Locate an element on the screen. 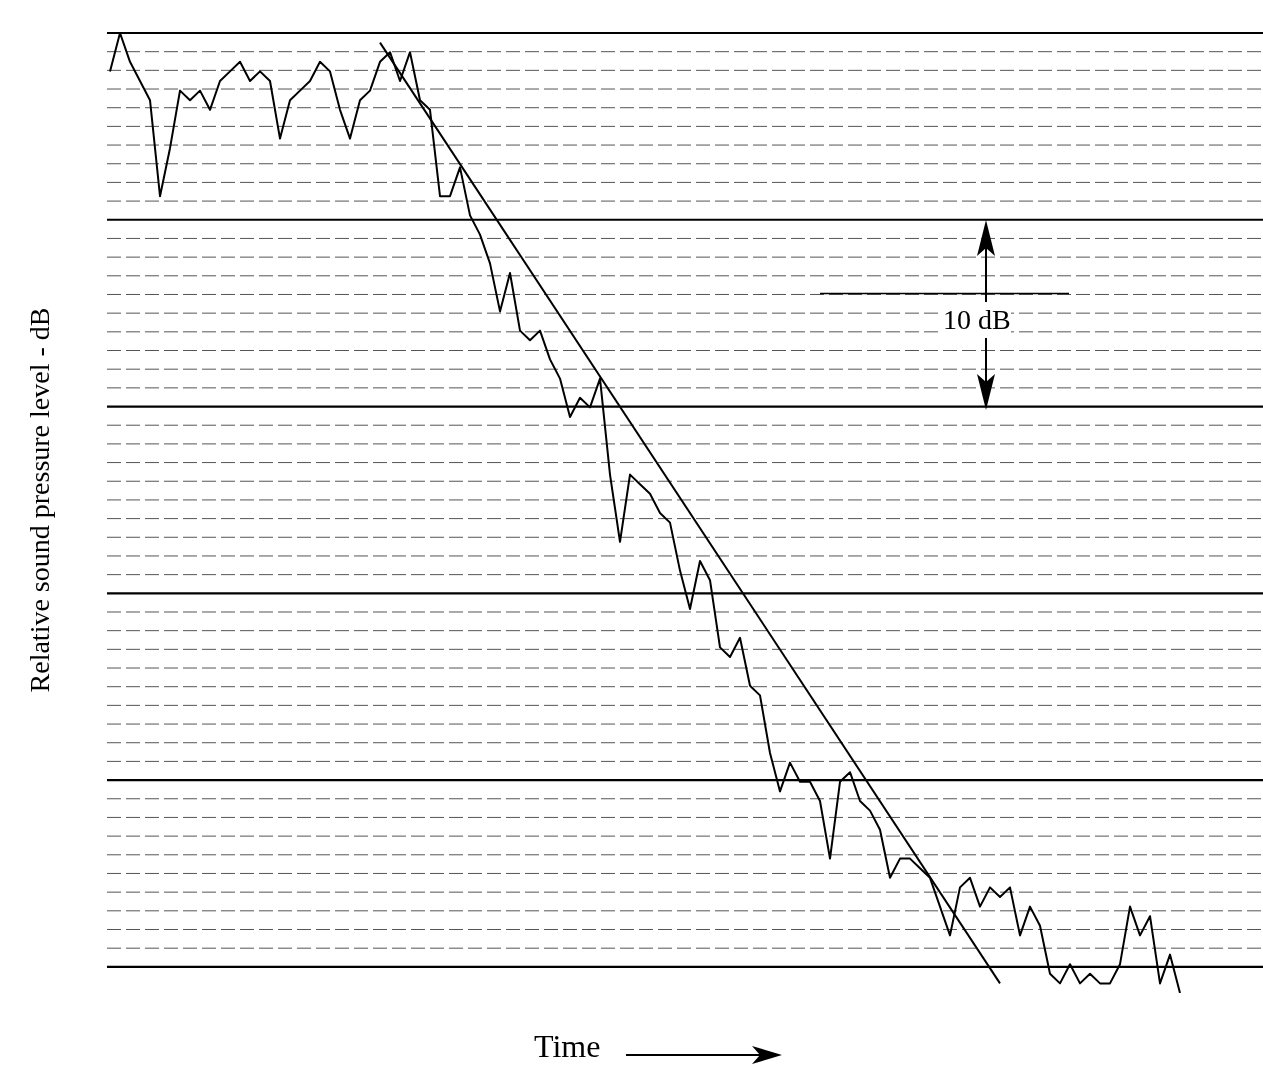 Image resolution: width=1263 pixels, height=1072 pixels. x-axis-title: Time is located at coordinates (567, 1046).